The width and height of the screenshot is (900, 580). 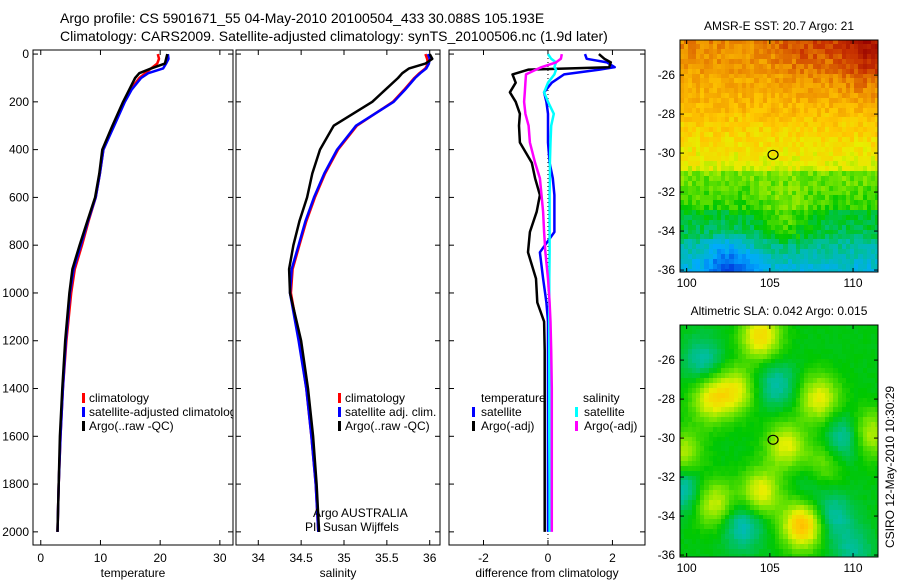 I want to click on series-line-satellite-adj-clim-, so click(x=359, y=292).